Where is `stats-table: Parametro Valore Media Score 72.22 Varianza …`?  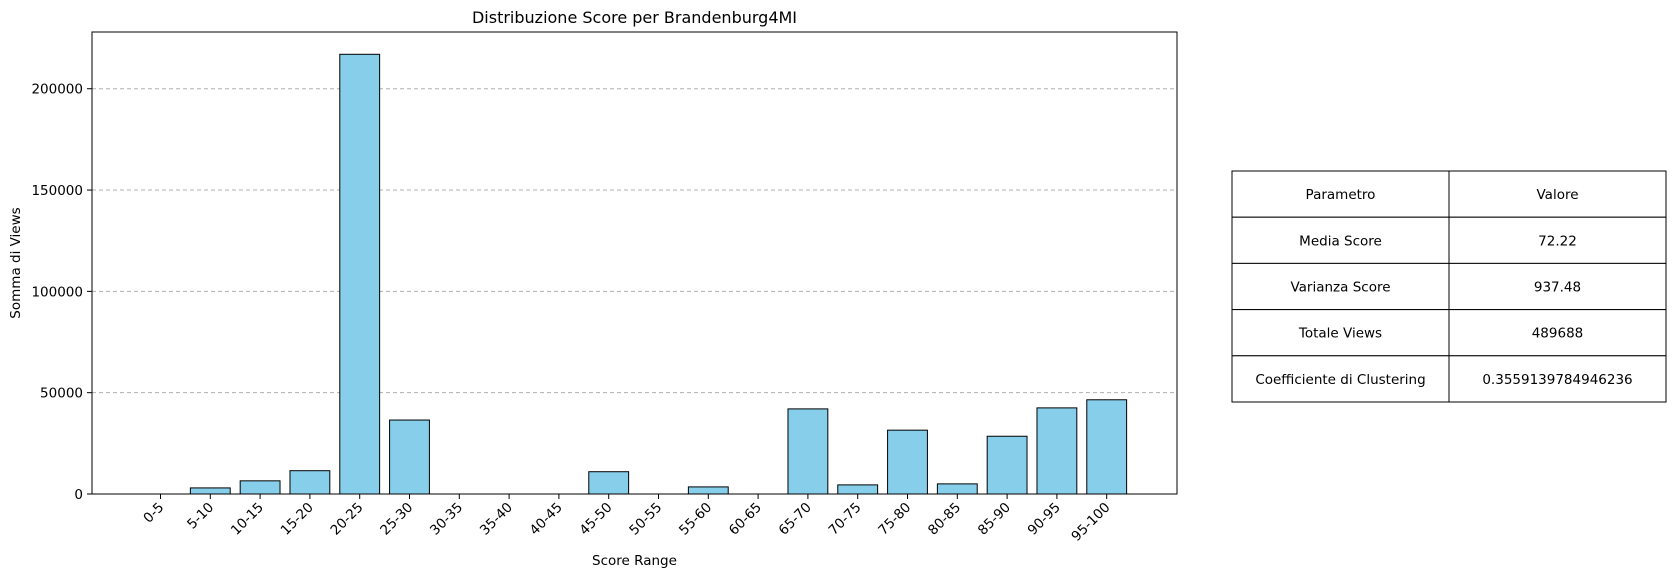
stats-table: Parametro Valore Media Score 72.22 Varianza … is located at coordinates (1449, 286).